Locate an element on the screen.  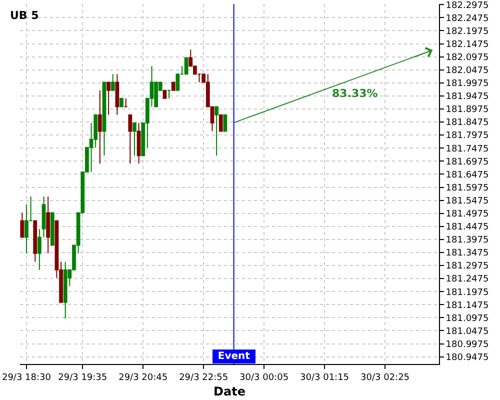
x-tick-label: 30/3 01:15 is located at coordinates (325, 377).